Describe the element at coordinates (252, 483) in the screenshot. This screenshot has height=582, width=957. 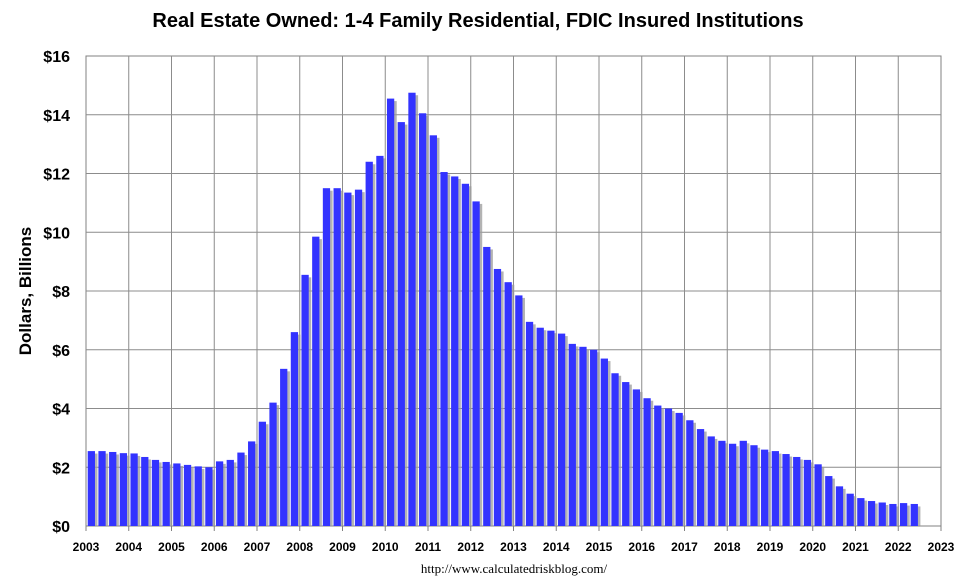
I see `bar-2006Q4` at that location.